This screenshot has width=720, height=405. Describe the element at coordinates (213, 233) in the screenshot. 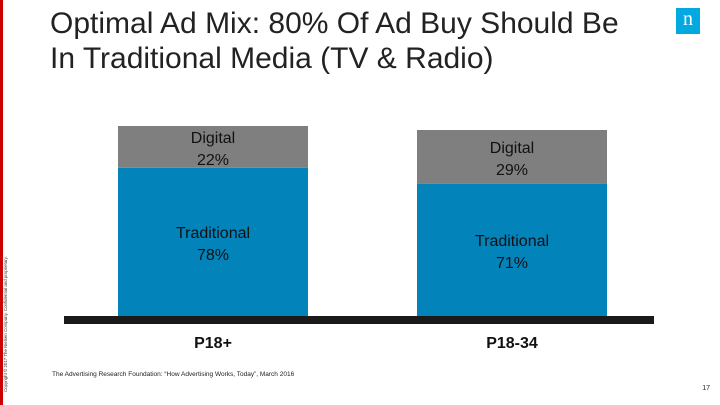

I see `series-label-traditional-p18: Traditional` at that location.